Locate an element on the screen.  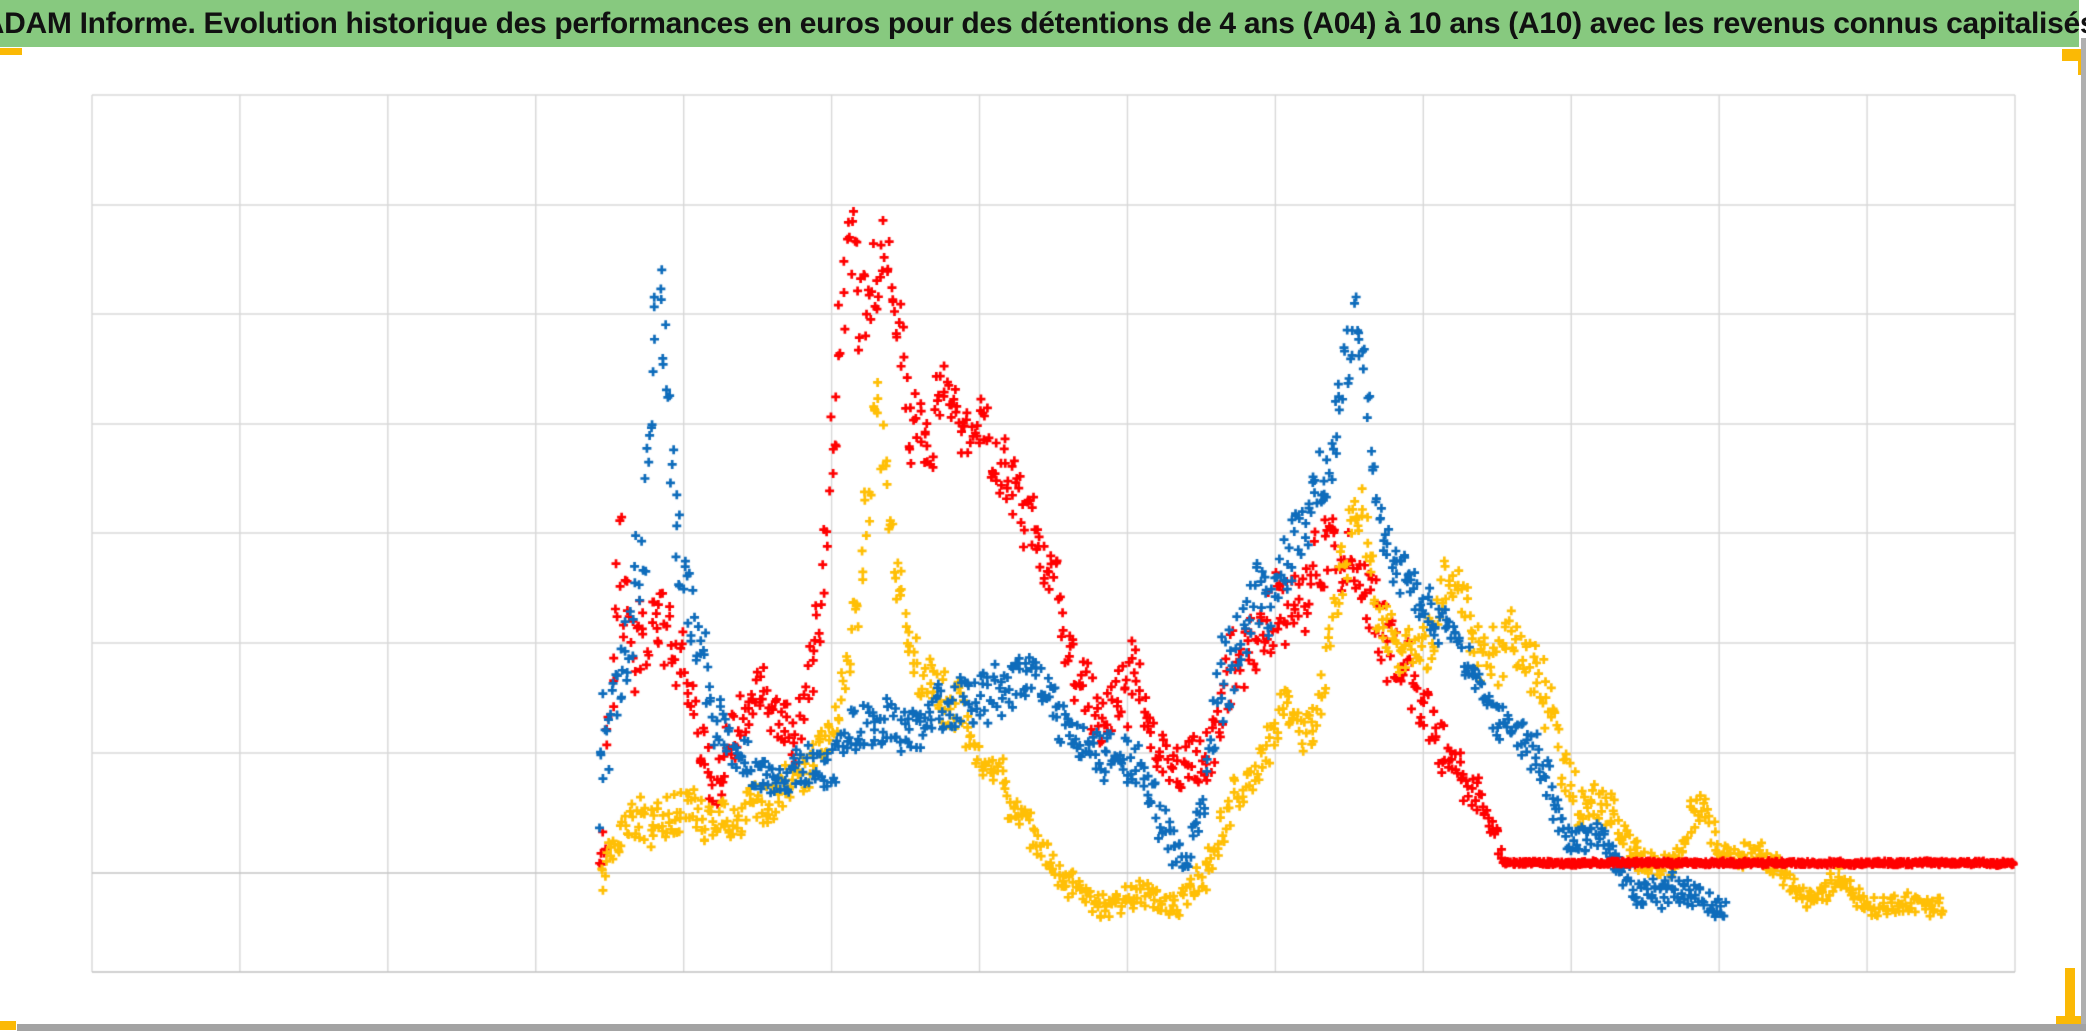
corner-accent-bottom-right-stub is located at coordinates (2070, 993).